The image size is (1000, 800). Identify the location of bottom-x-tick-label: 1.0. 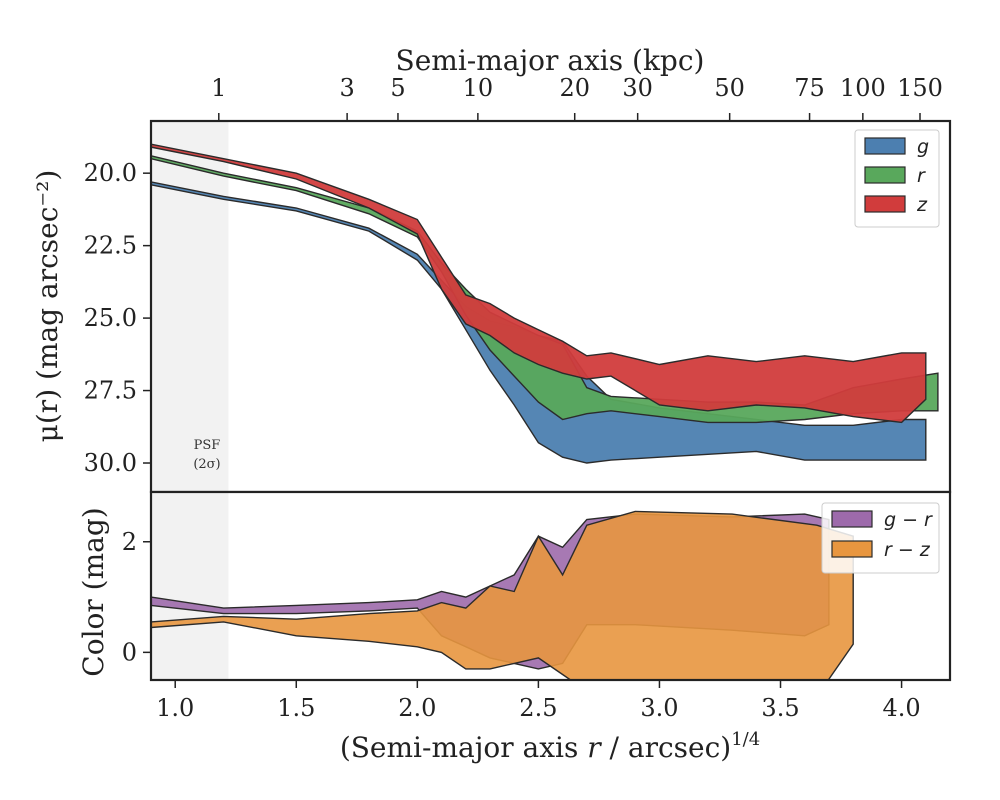
(175, 708).